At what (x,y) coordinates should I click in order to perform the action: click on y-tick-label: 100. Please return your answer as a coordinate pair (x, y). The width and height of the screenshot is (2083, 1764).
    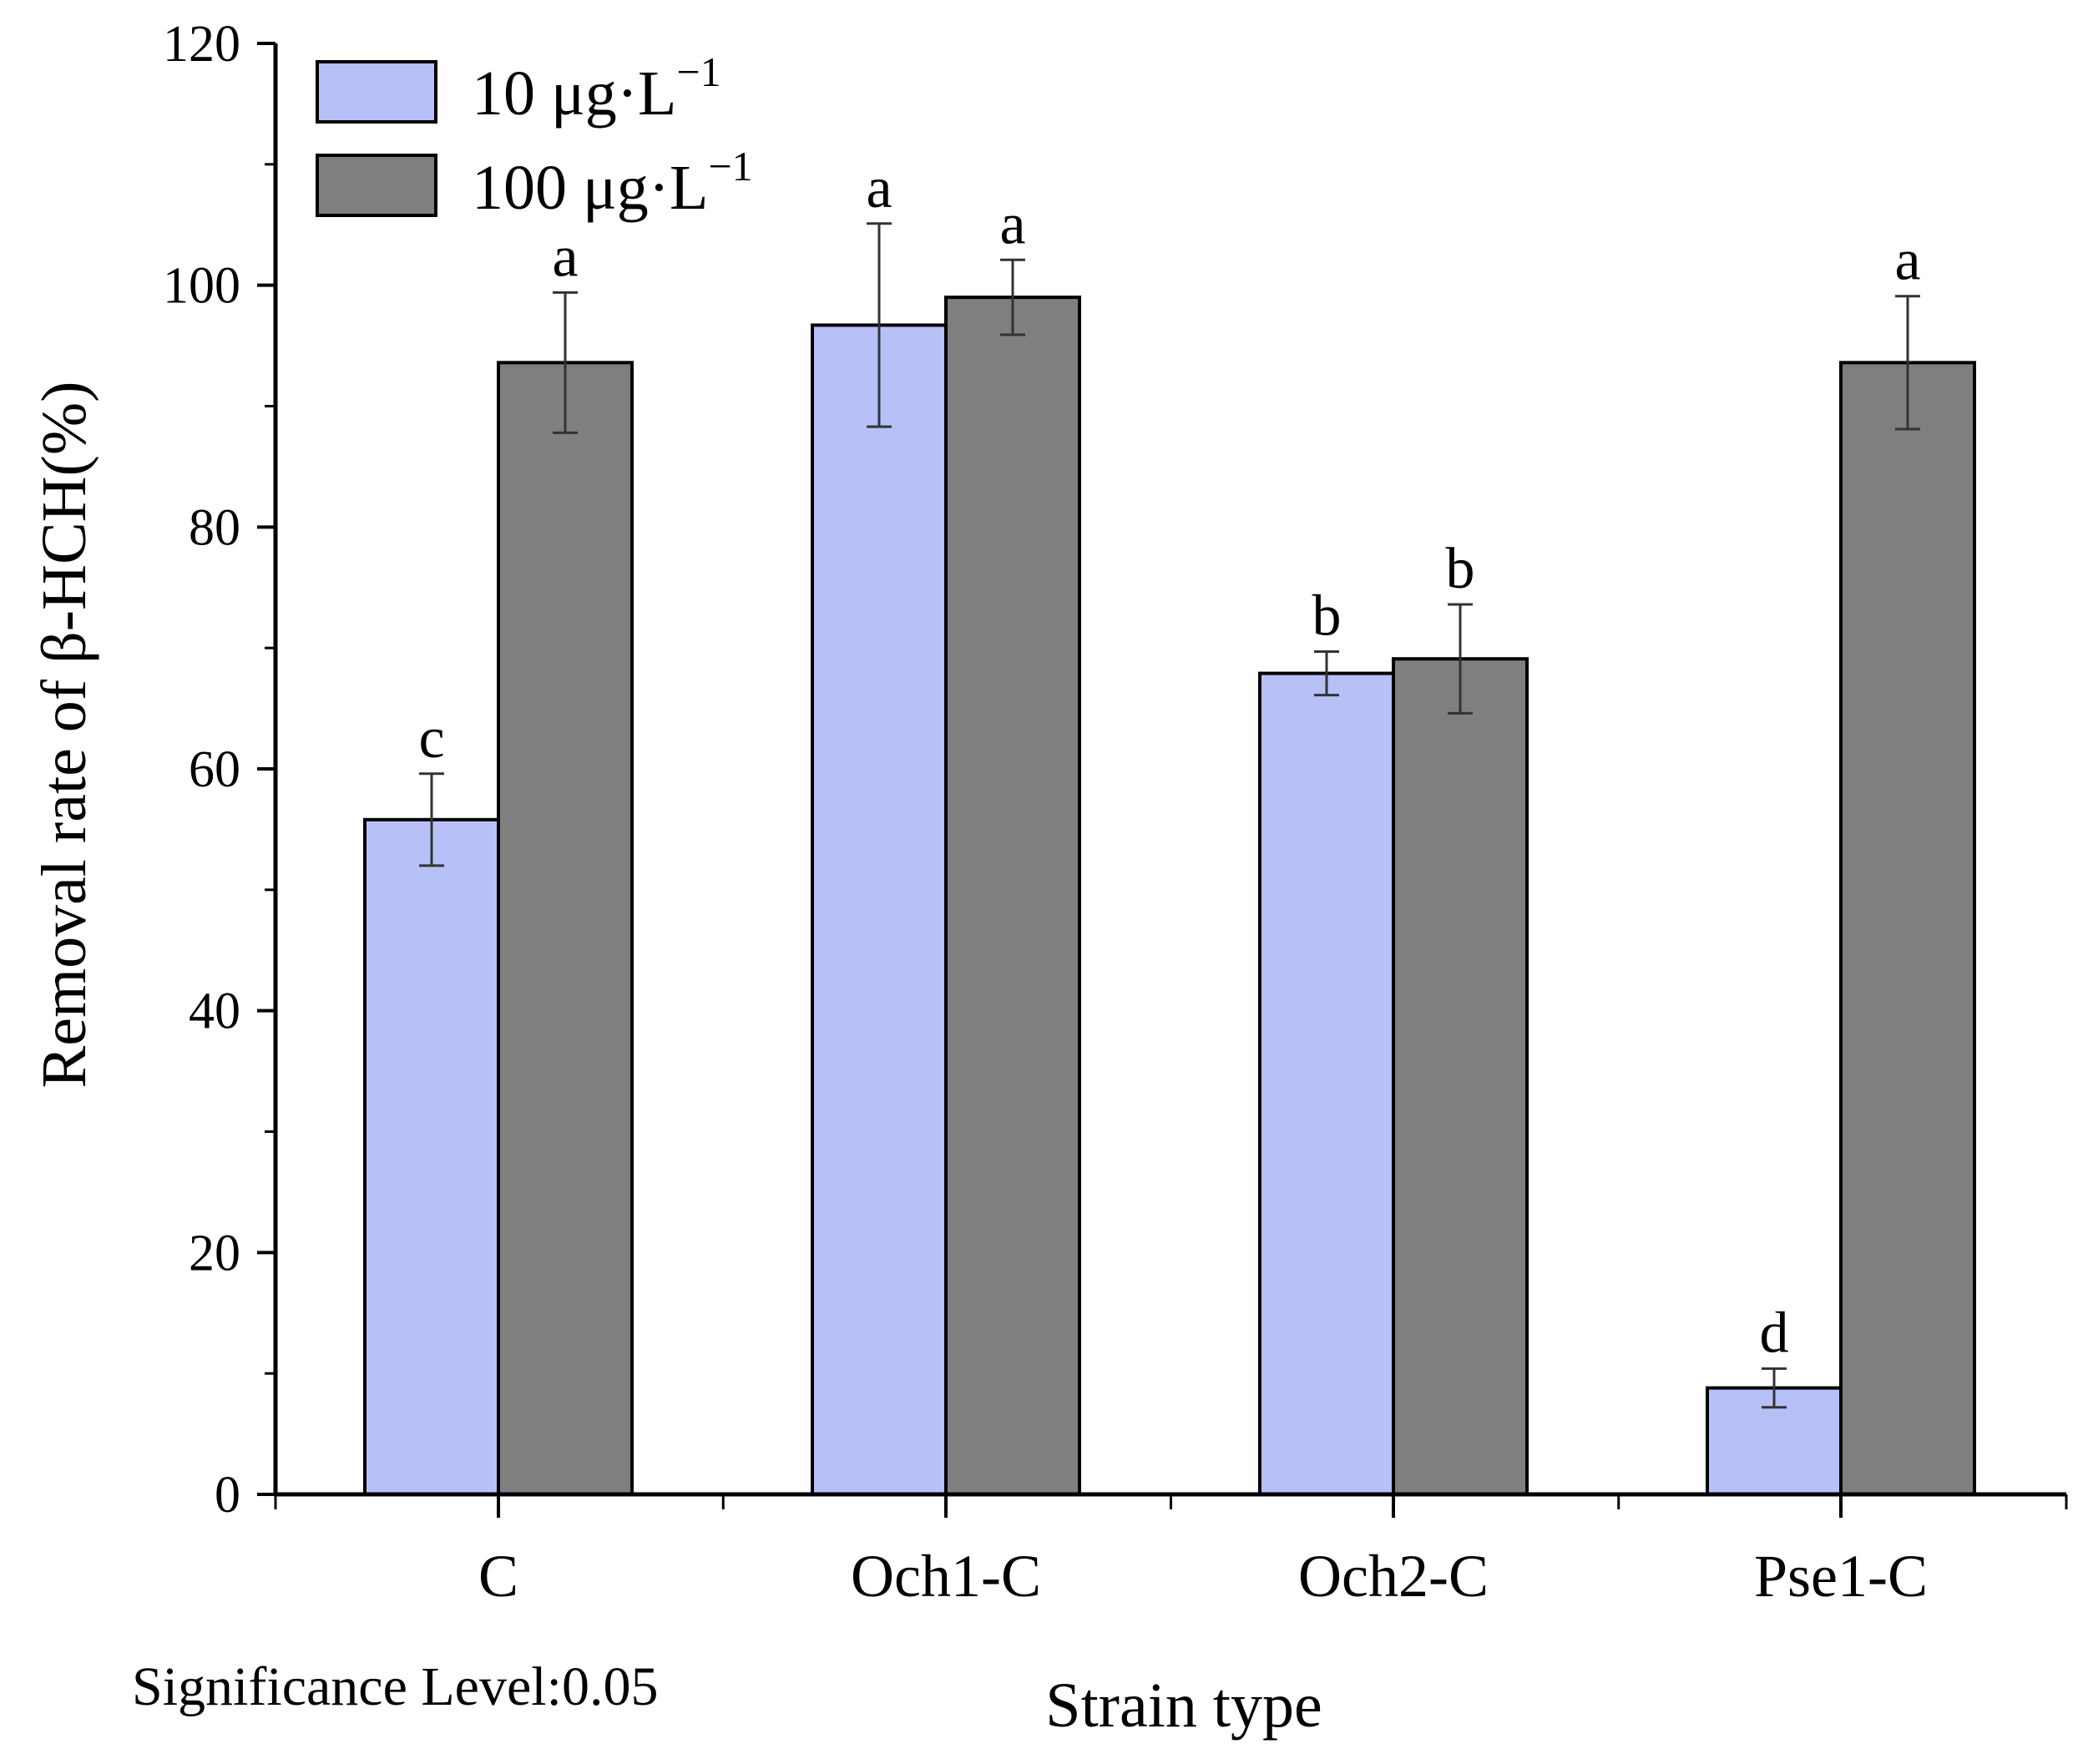
    Looking at the image, I should click on (201, 286).